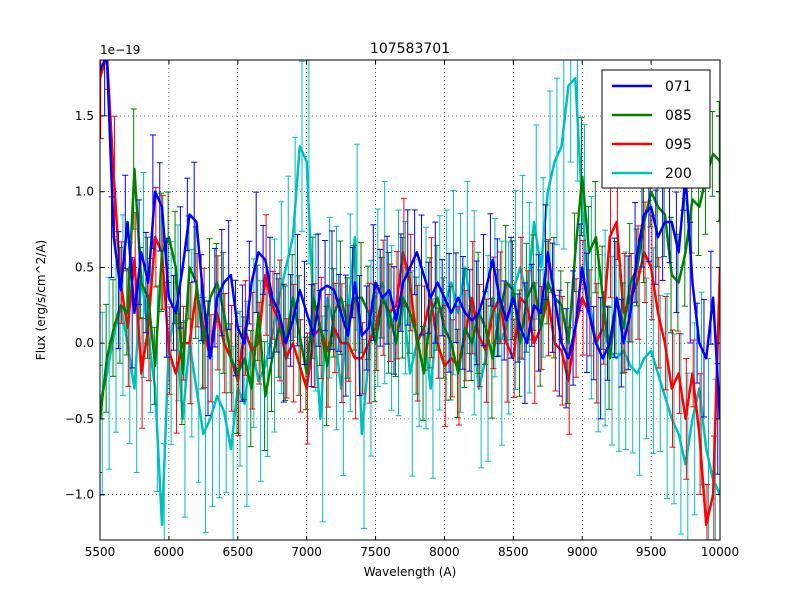  I want to click on legend: 071 085 095 200, so click(656, 129).